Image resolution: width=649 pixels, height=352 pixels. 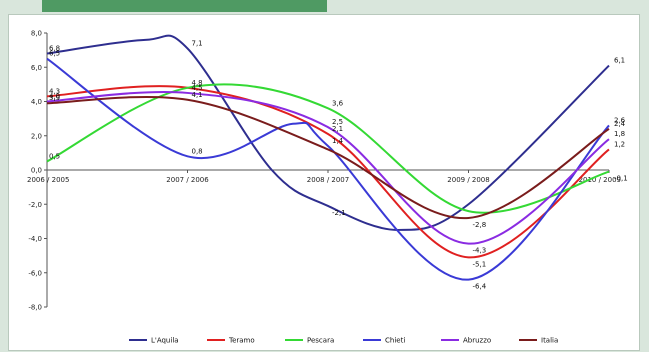 I want to click on data-label-chieti: 2,6, so click(x=620, y=120).